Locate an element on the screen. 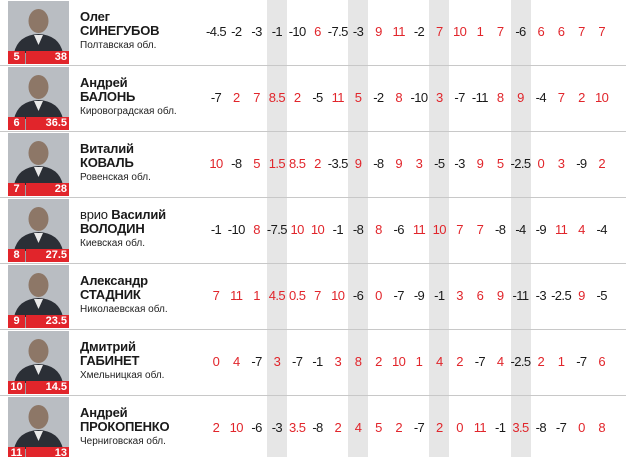  region: Черниговская обл. is located at coordinates (123, 441).